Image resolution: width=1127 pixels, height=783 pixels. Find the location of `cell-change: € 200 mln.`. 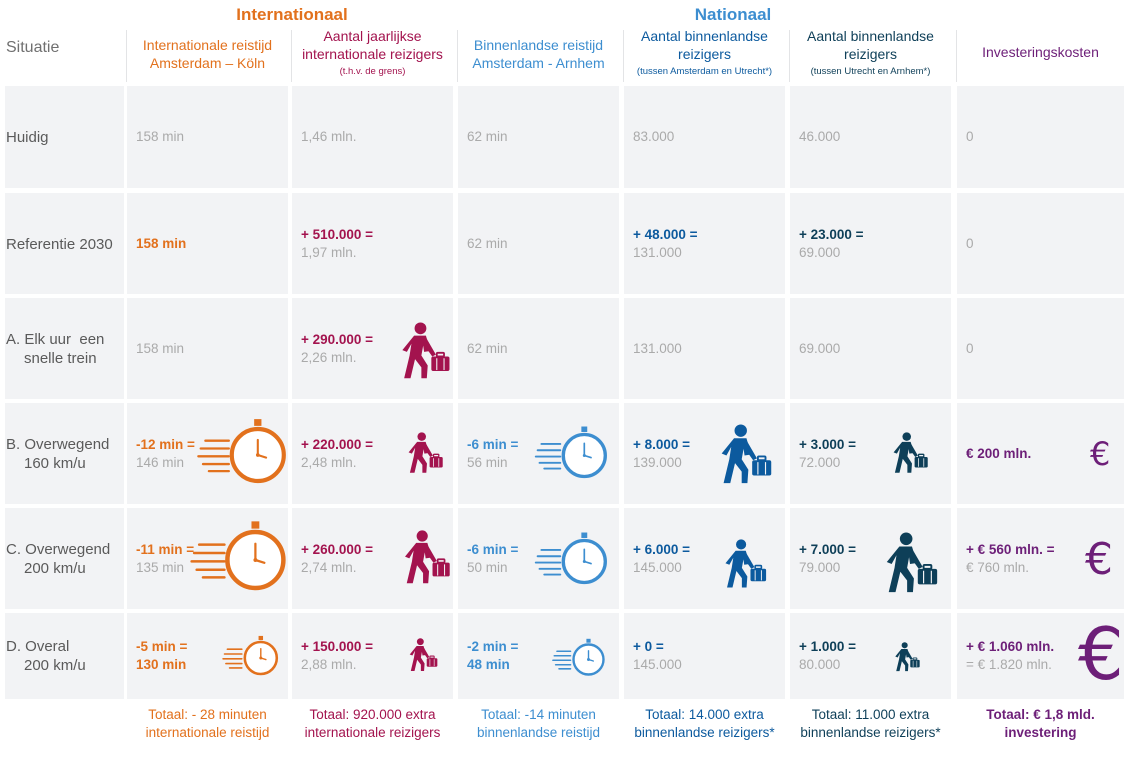

cell-change: € 200 mln. is located at coordinates (999, 453).